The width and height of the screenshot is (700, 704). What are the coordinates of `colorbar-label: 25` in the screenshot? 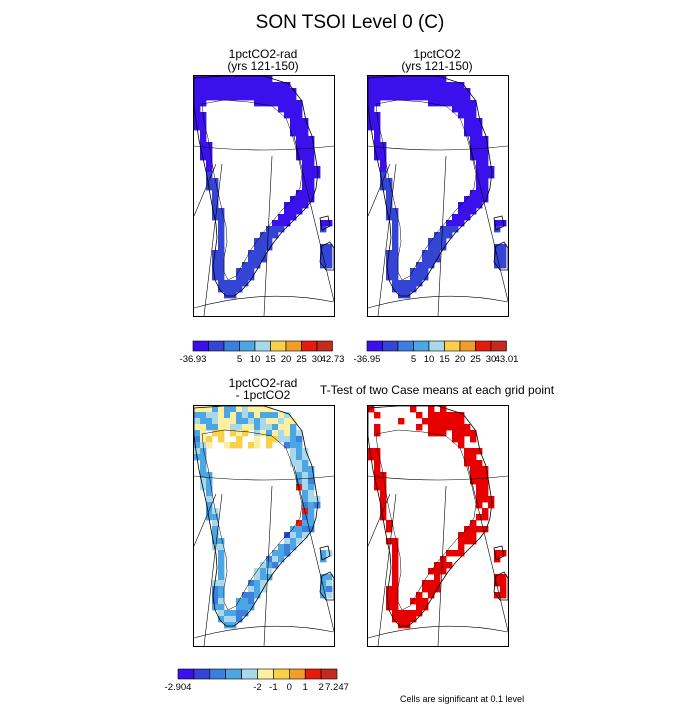 It's located at (475, 359).